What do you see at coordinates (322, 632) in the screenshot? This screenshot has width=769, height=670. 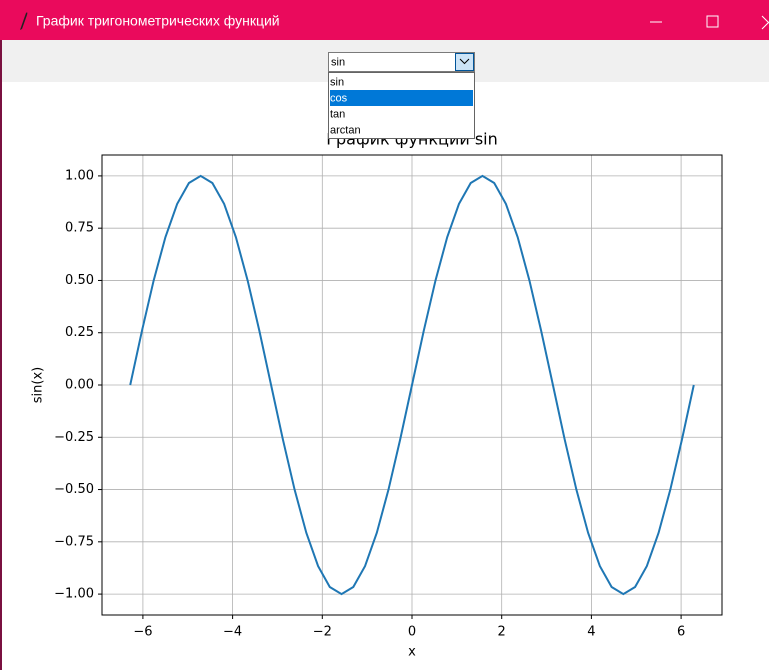 I see `x-tick-label: −2` at bounding box center [322, 632].